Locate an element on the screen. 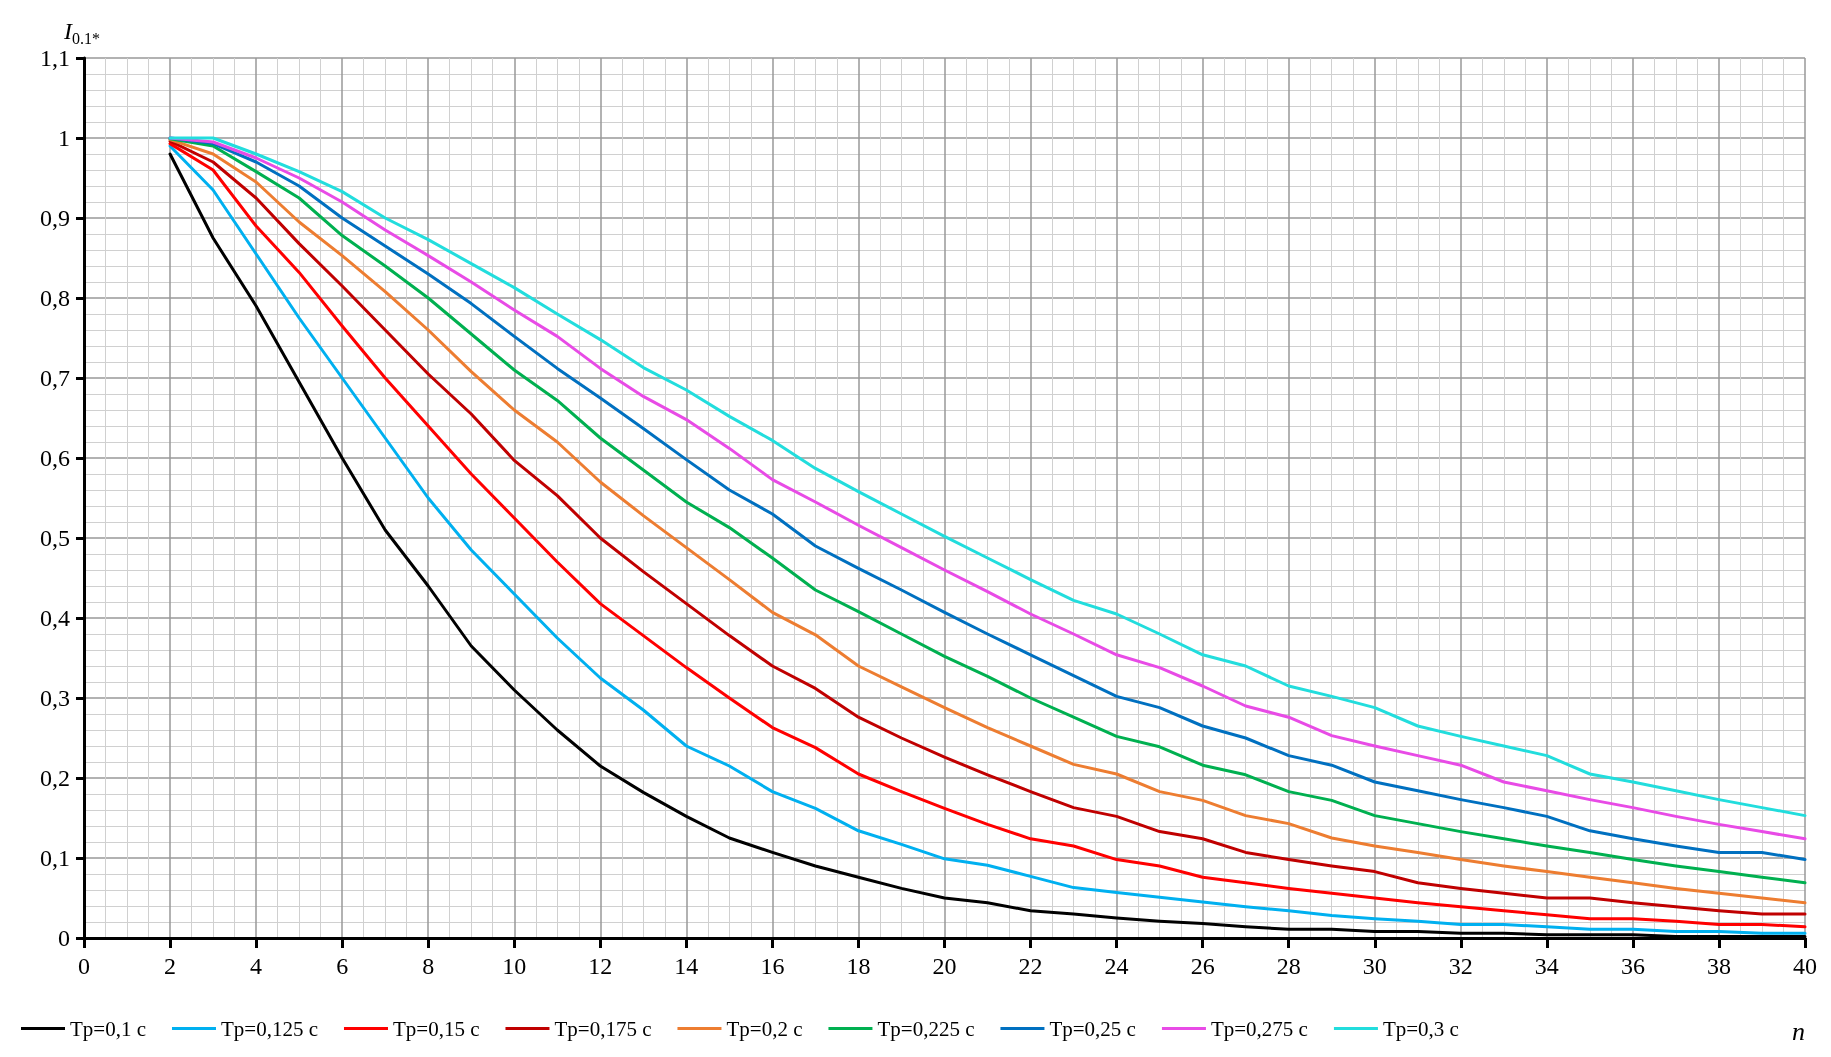 The width and height of the screenshot is (1831, 1057). legend-label: Tp=0,3 c is located at coordinates (1420, 1028).